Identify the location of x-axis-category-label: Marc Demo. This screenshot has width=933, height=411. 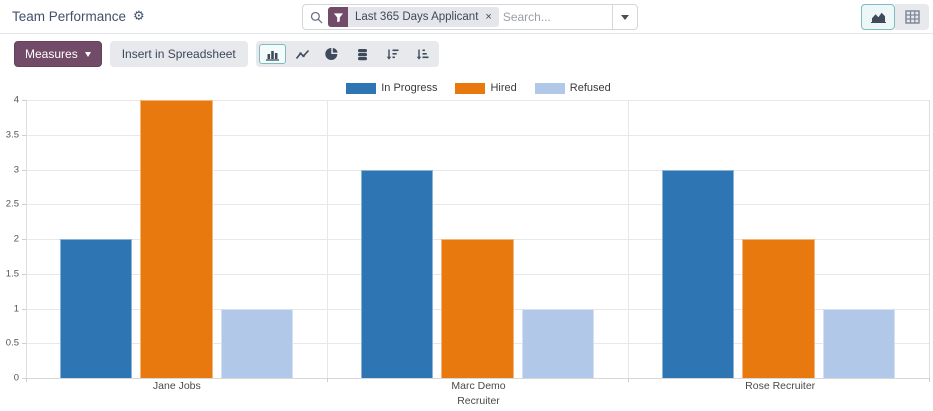
(478, 385).